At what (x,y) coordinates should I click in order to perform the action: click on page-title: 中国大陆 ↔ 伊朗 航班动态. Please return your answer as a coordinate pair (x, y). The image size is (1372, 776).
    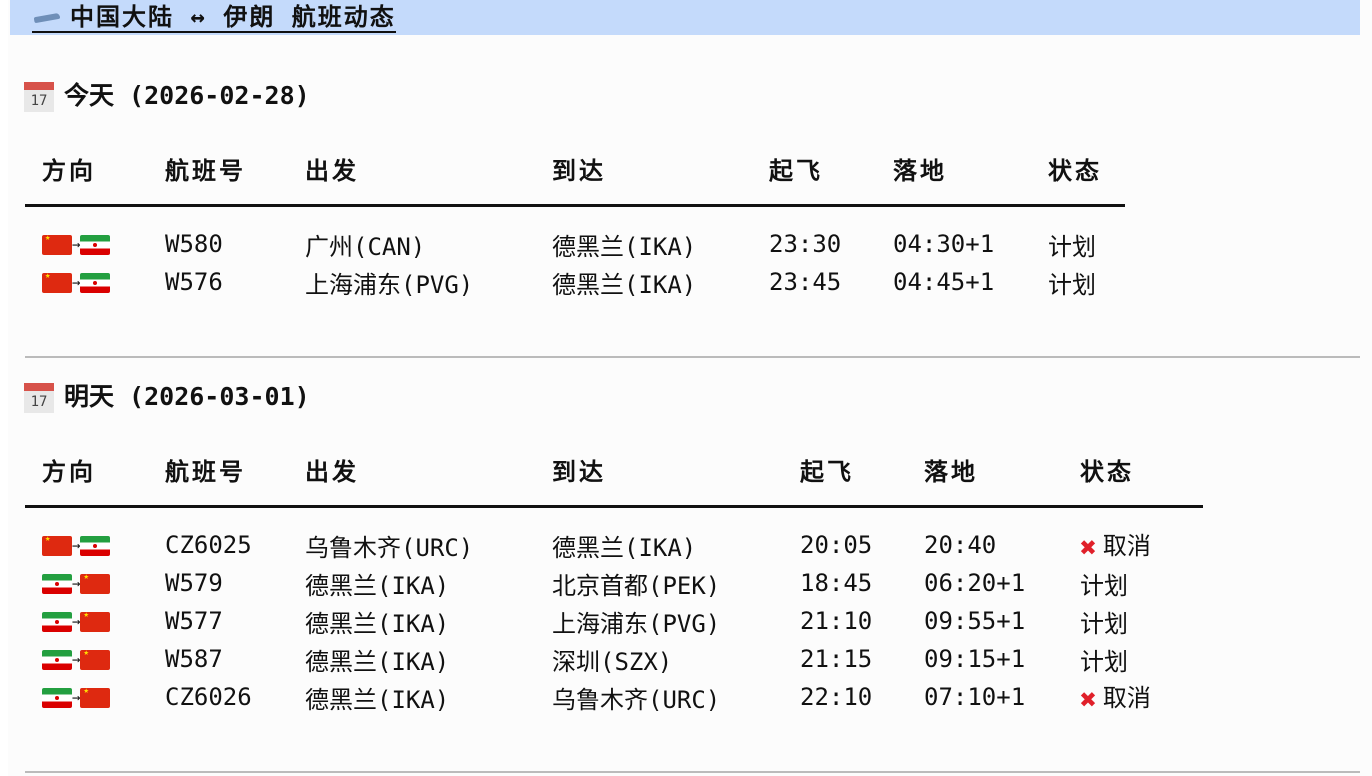
    Looking at the image, I should click on (214, 18).